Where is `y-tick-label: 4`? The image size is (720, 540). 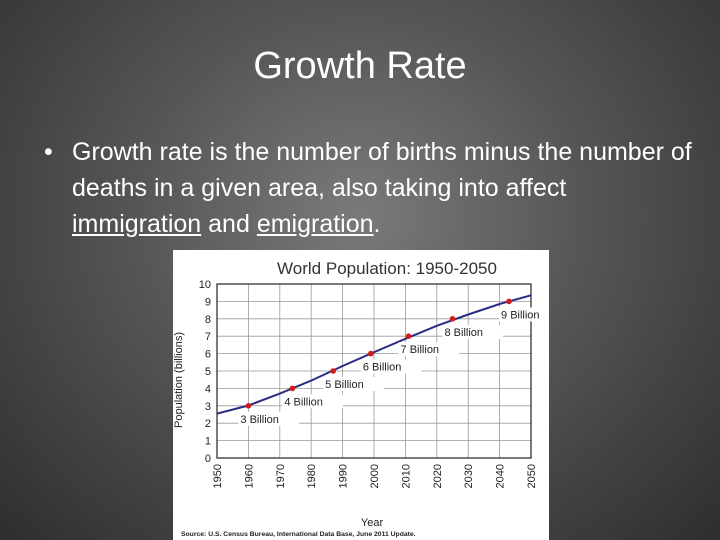 y-tick-label: 4 is located at coordinates (208, 389).